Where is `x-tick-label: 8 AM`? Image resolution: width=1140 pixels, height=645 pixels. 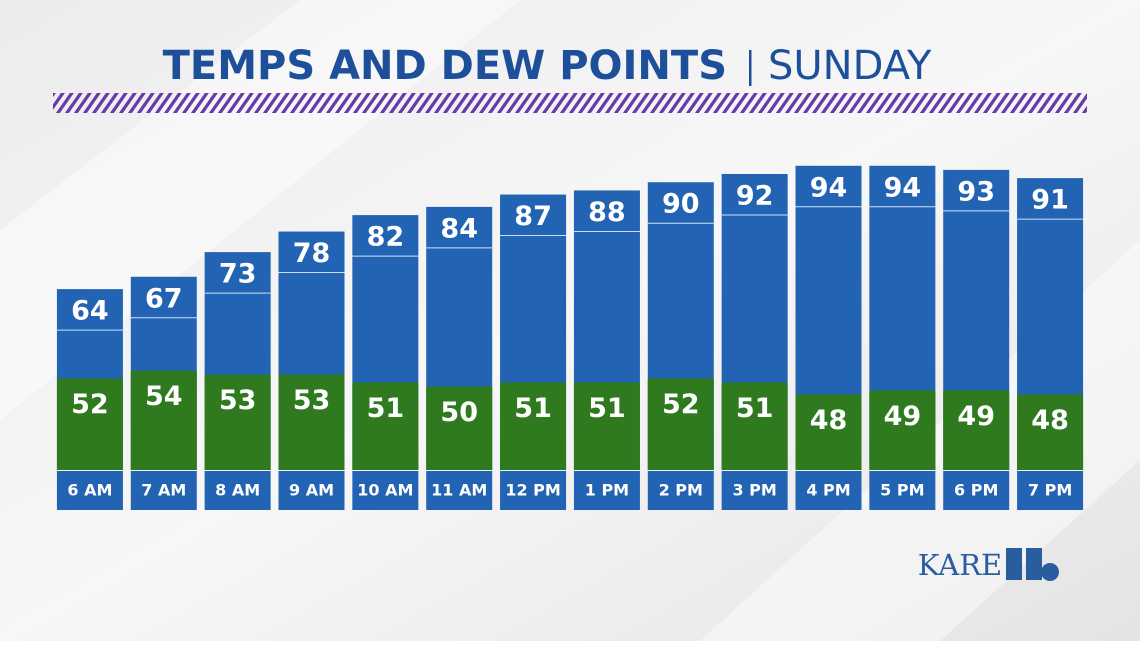
x-tick-label: 8 AM is located at coordinates (237, 490).